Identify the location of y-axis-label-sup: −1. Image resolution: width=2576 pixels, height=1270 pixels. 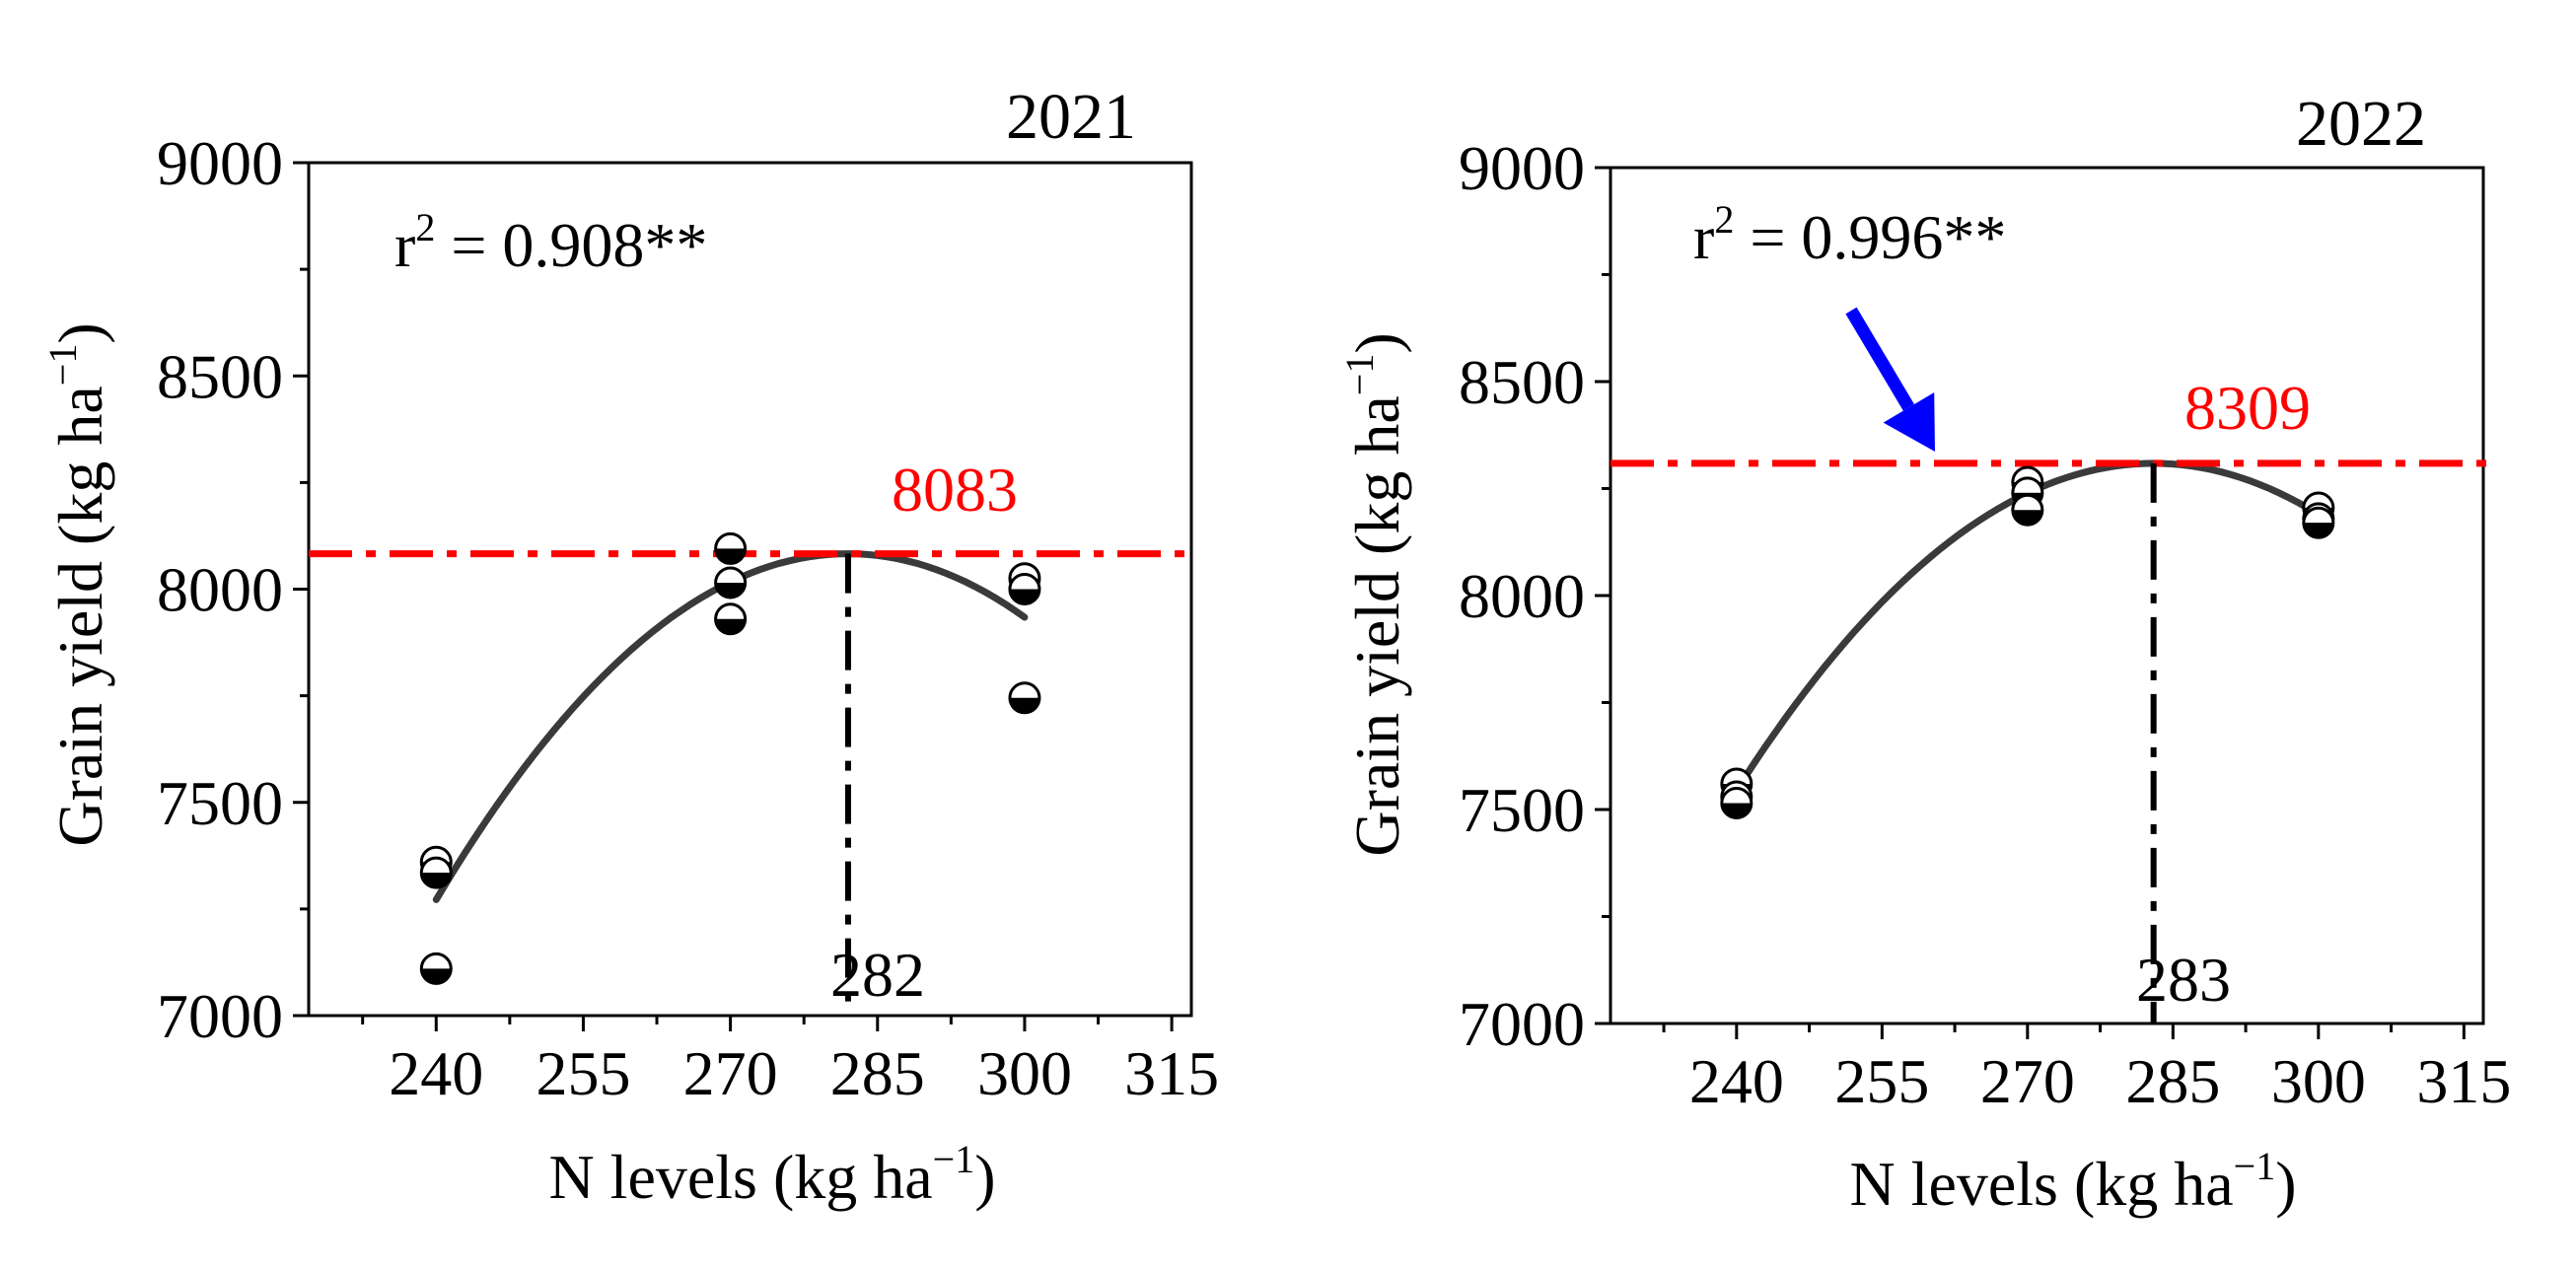
(1360, 375).